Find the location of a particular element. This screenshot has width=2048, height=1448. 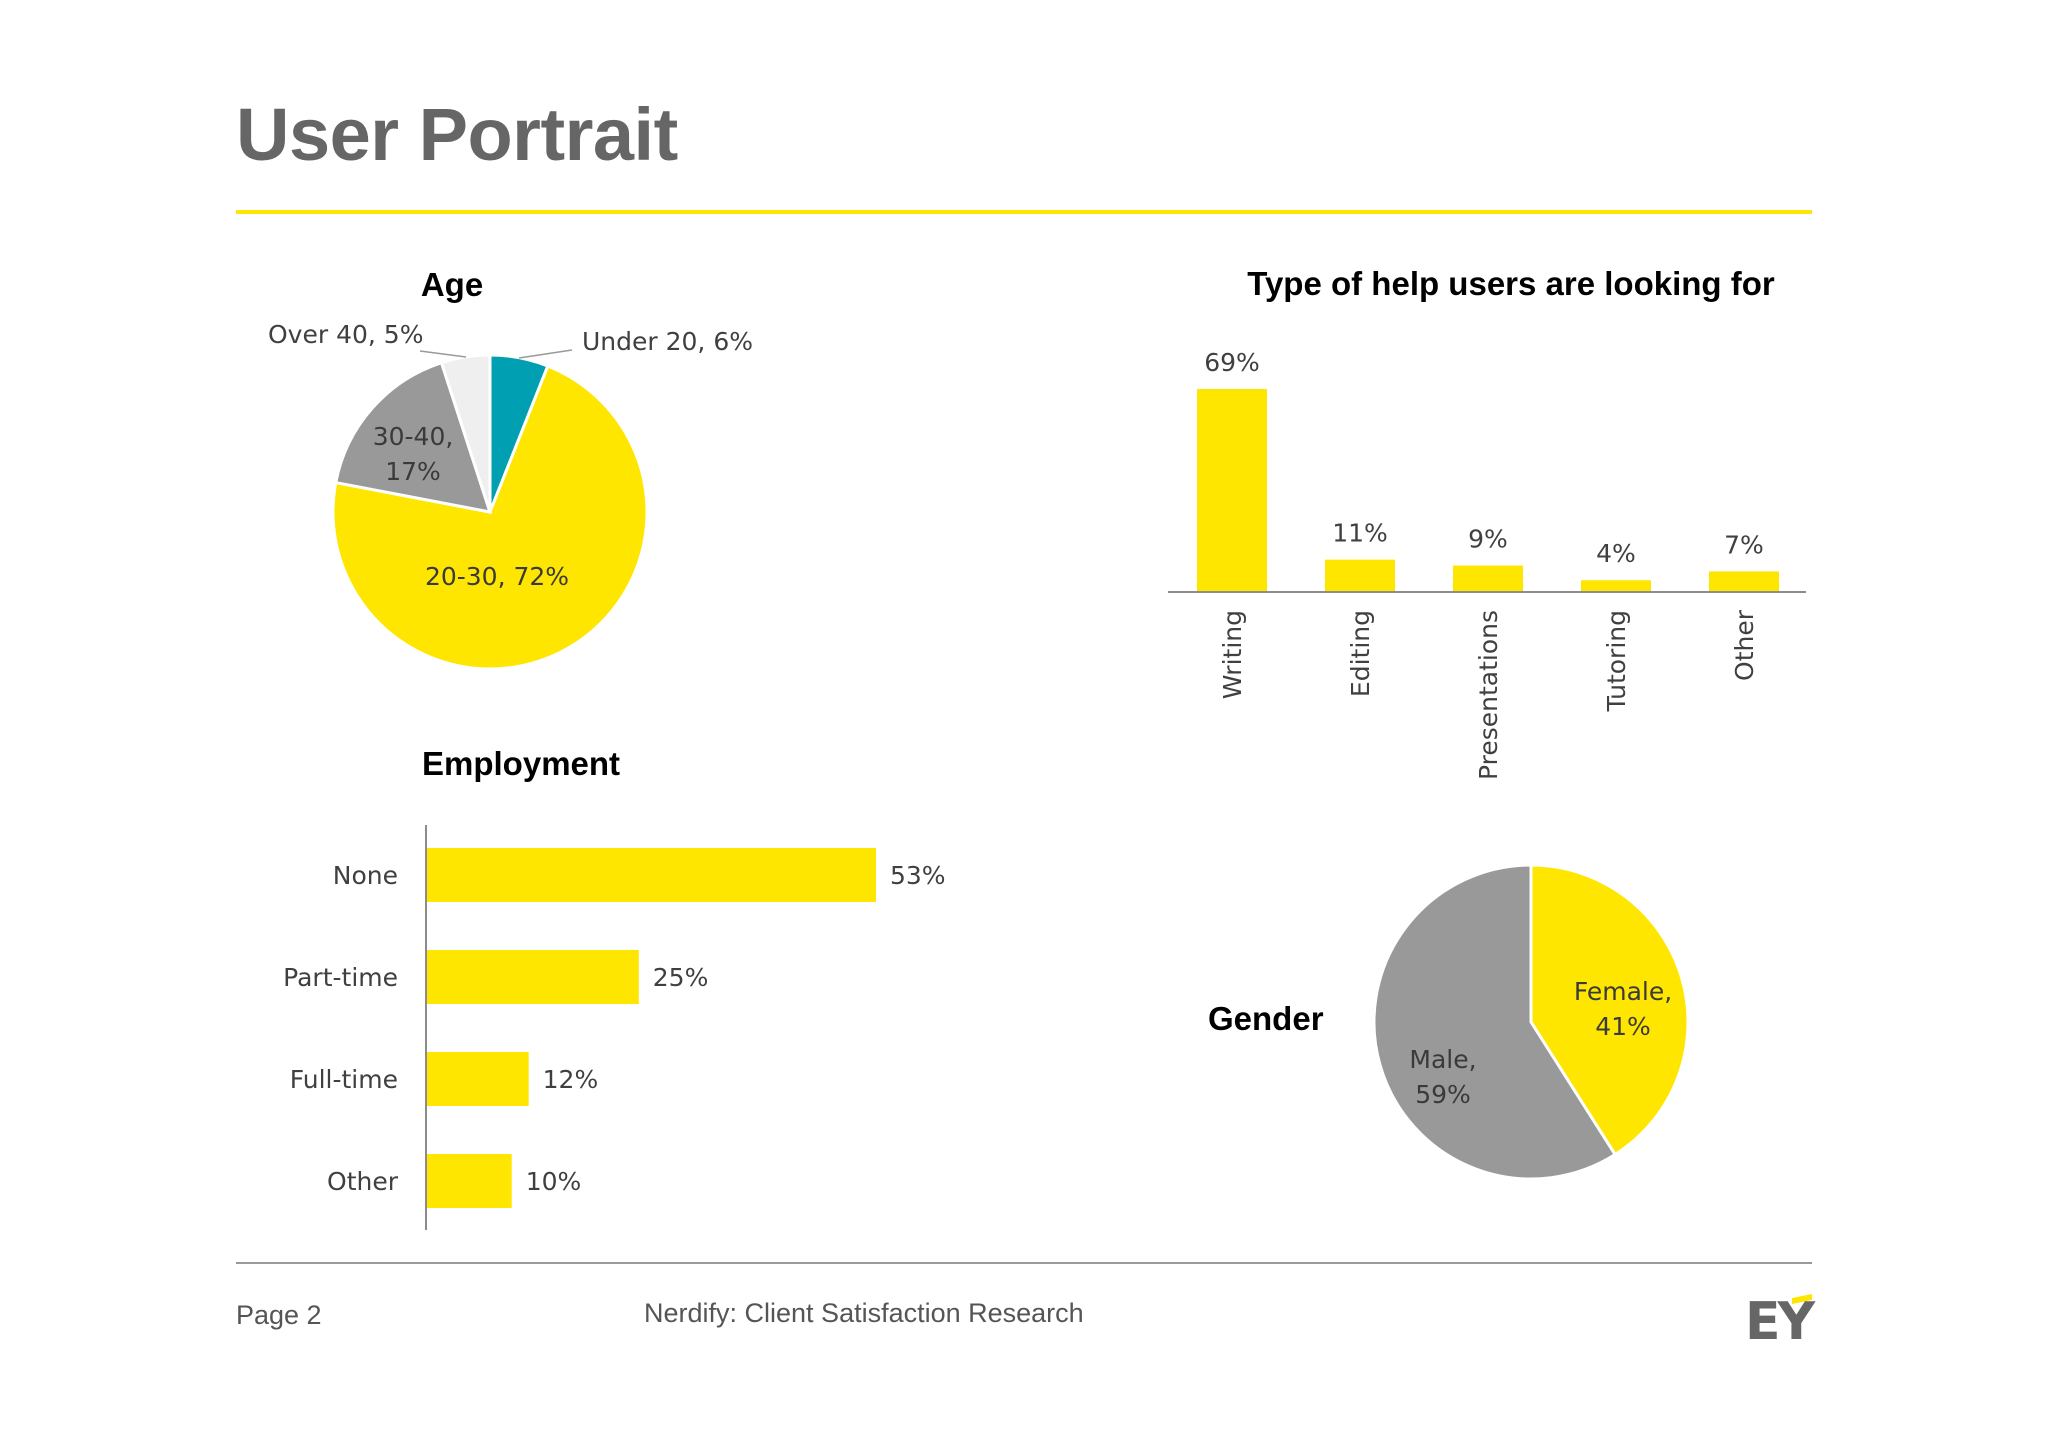

gender-label-male-line2: 59% is located at coordinates (1443, 1094).